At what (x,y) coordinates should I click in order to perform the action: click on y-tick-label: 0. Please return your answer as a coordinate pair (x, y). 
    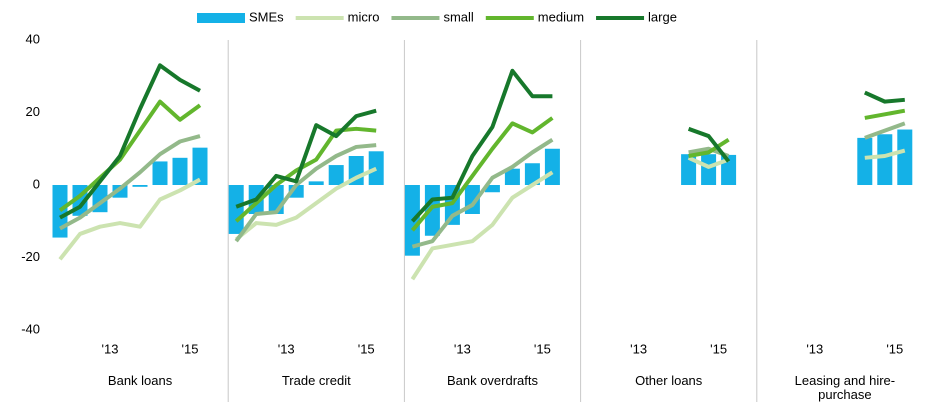
    Looking at the image, I should click on (36, 183).